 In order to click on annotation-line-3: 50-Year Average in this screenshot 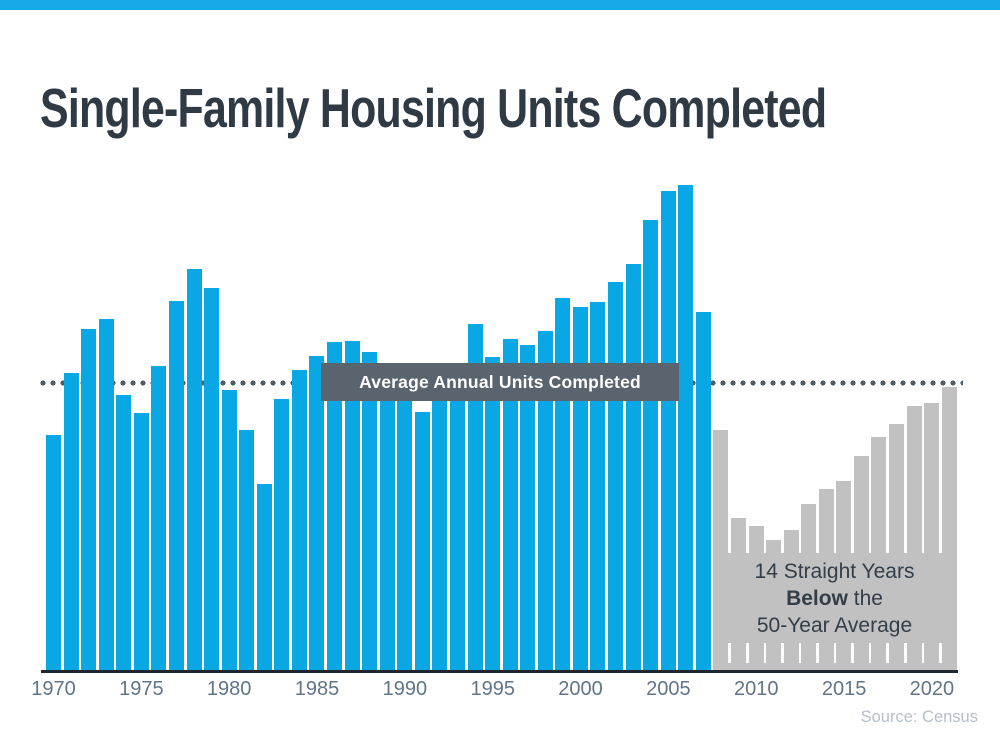, I will do `click(834, 625)`.